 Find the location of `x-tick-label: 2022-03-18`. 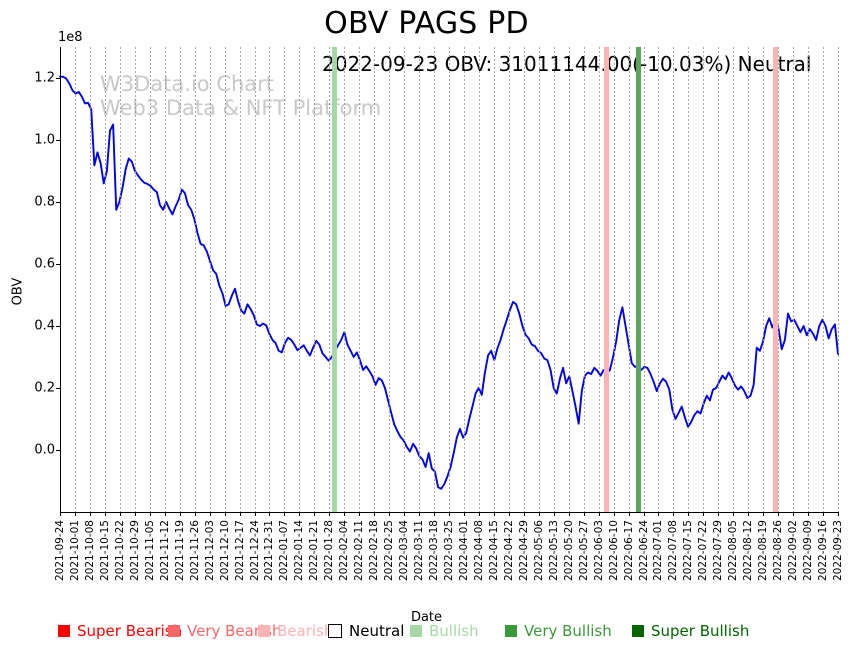

x-tick-label: 2022-03-18 is located at coordinates (434, 551).